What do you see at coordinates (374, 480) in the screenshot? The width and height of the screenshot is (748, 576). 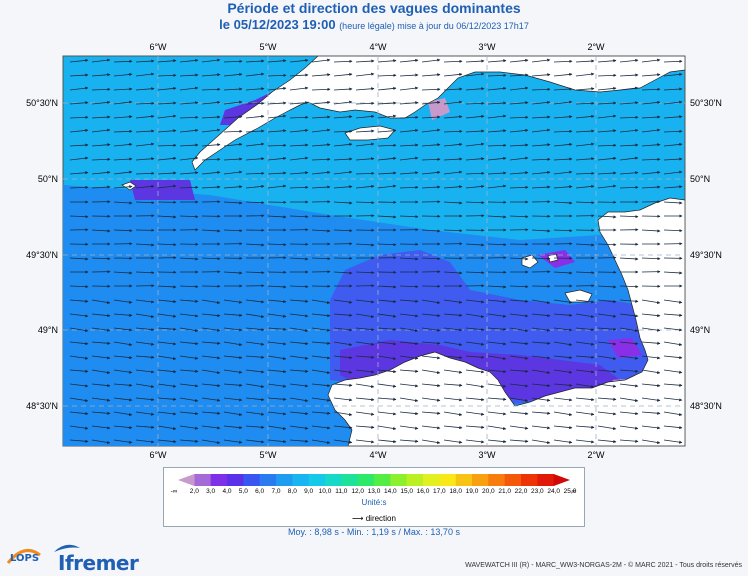 I see `colorbar-scale` at bounding box center [374, 480].